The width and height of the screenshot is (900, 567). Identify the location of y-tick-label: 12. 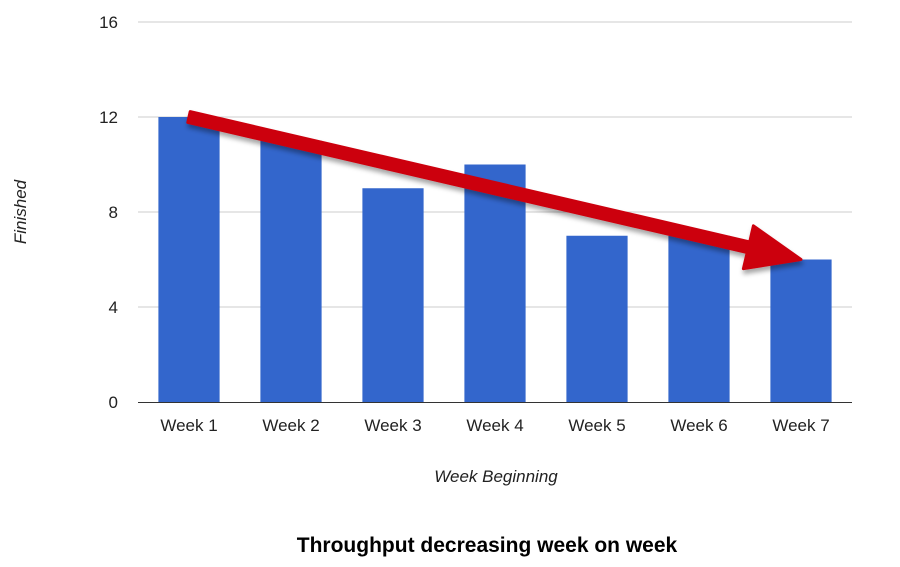
(108, 117).